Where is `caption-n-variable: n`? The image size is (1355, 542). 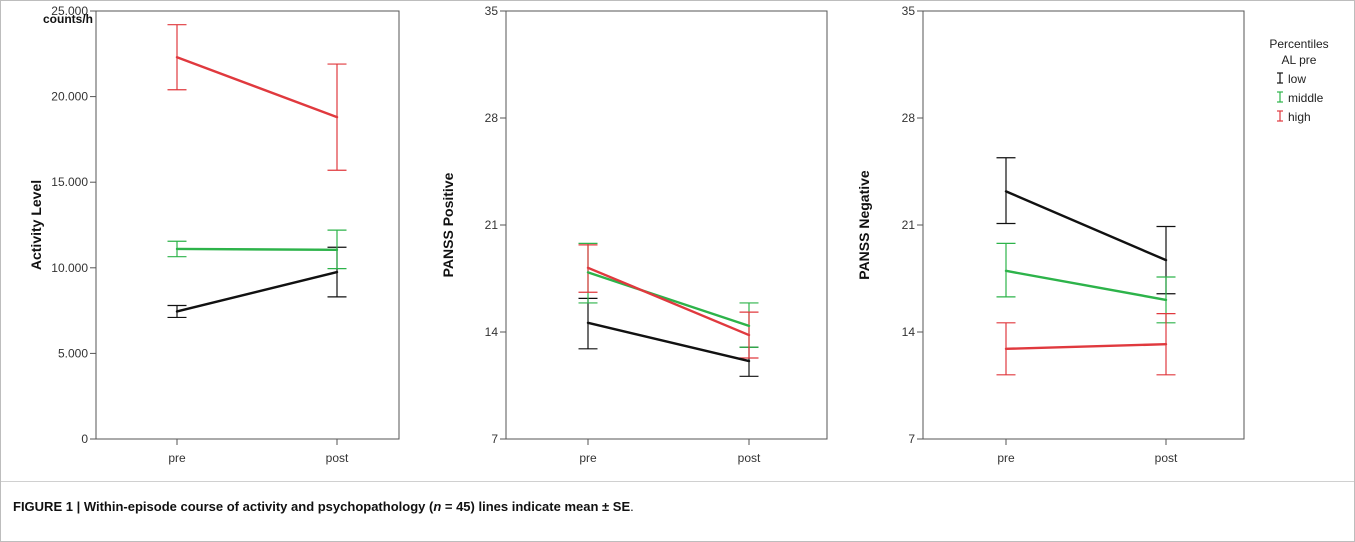 caption-n-variable: n is located at coordinates (437, 506).